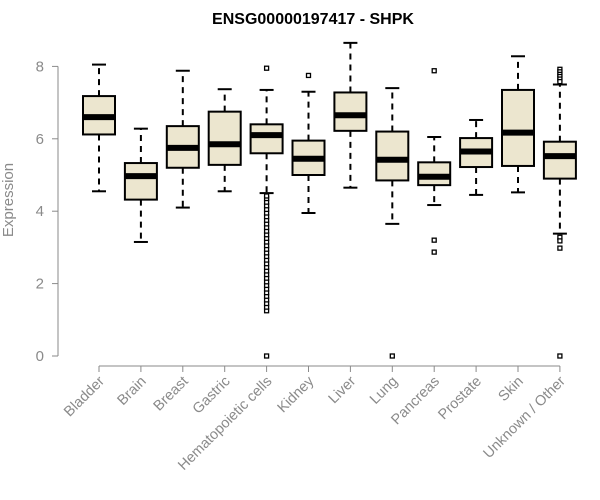  I want to click on x-tick-label: Lung, so click(384, 391).